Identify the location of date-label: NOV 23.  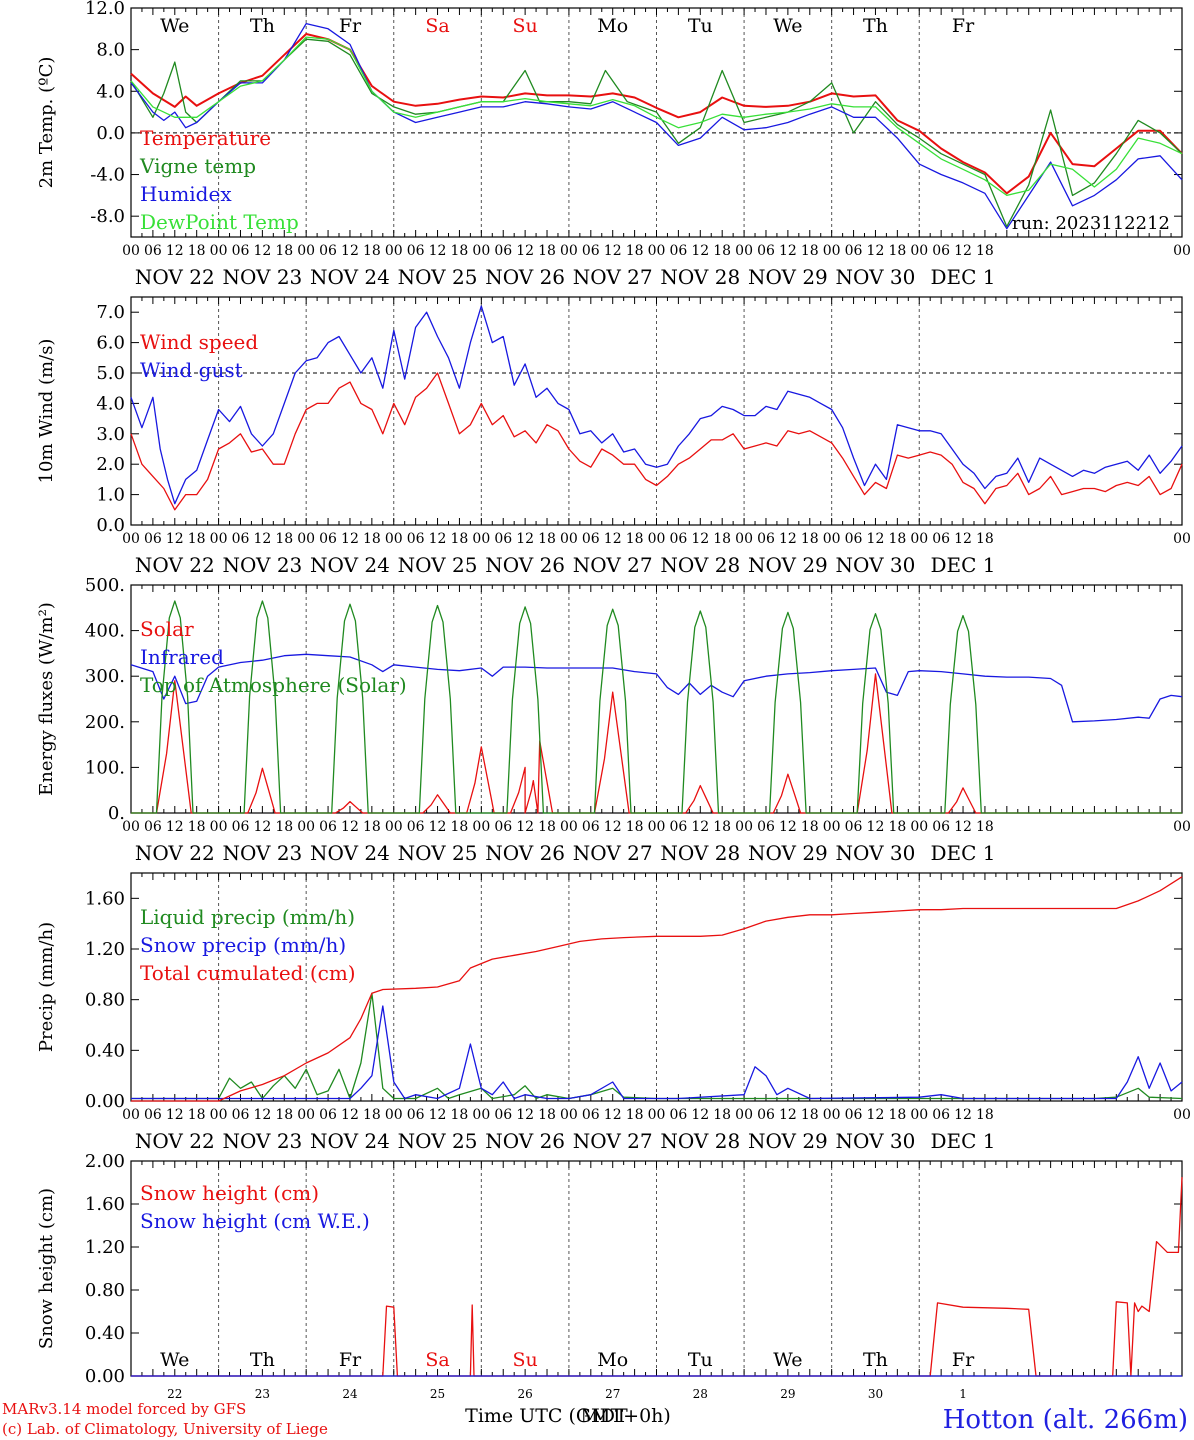
(262, 277).